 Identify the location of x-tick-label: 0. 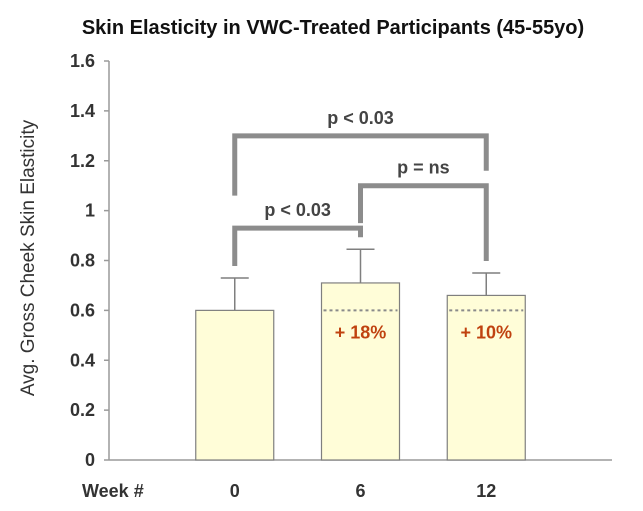
(235, 491).